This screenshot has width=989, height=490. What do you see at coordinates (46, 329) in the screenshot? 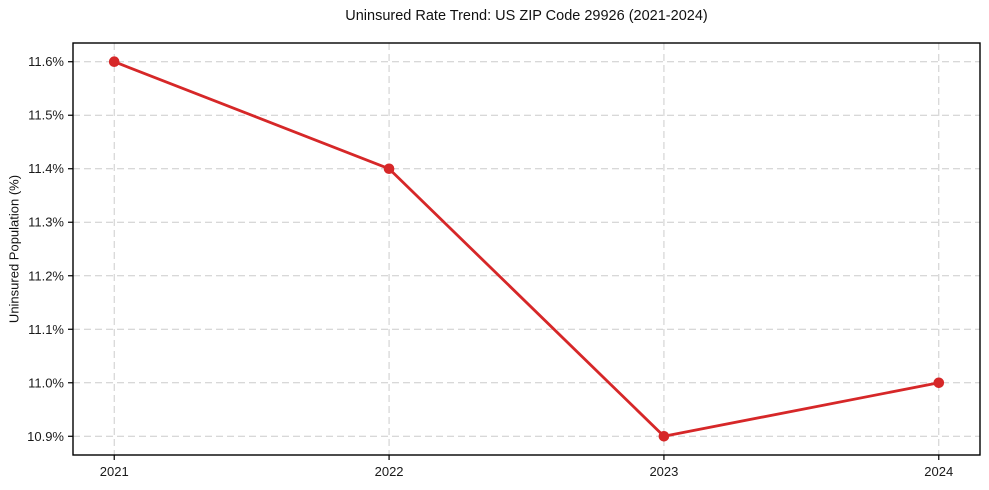
I see `y-tick-label: 11.1%` at bounding box center [46, 329].